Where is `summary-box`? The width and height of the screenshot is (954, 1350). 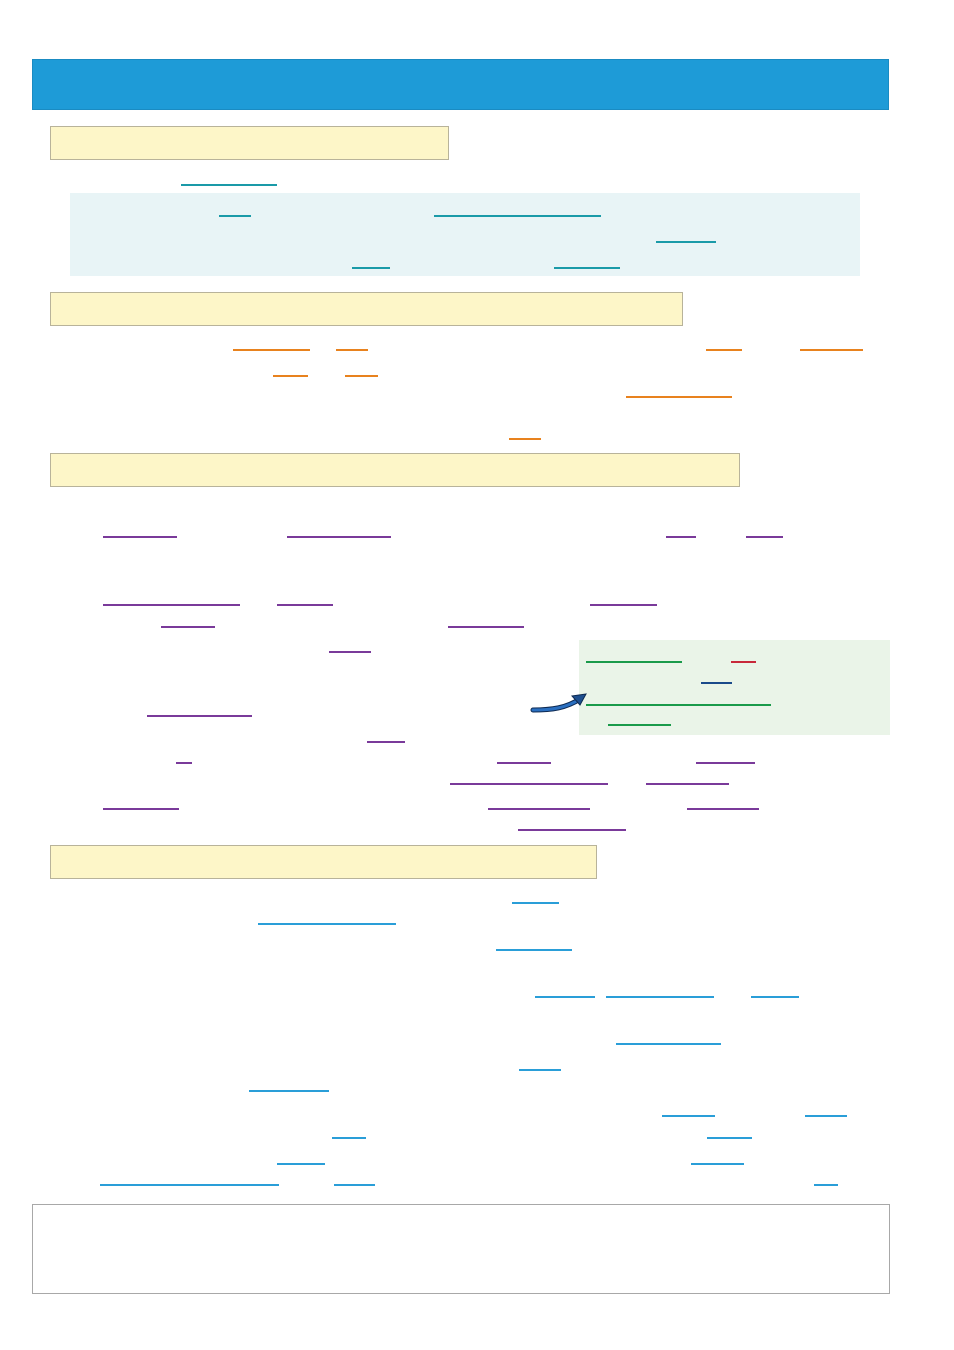
summary-box is located at coordinates (461, 1249).